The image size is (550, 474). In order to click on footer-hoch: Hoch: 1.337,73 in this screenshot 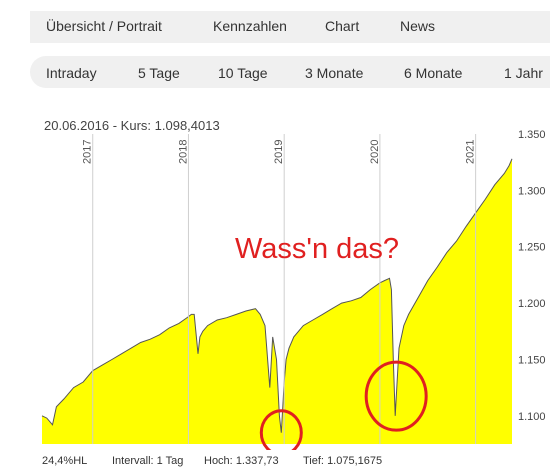, I will do `click(241, 461)`.